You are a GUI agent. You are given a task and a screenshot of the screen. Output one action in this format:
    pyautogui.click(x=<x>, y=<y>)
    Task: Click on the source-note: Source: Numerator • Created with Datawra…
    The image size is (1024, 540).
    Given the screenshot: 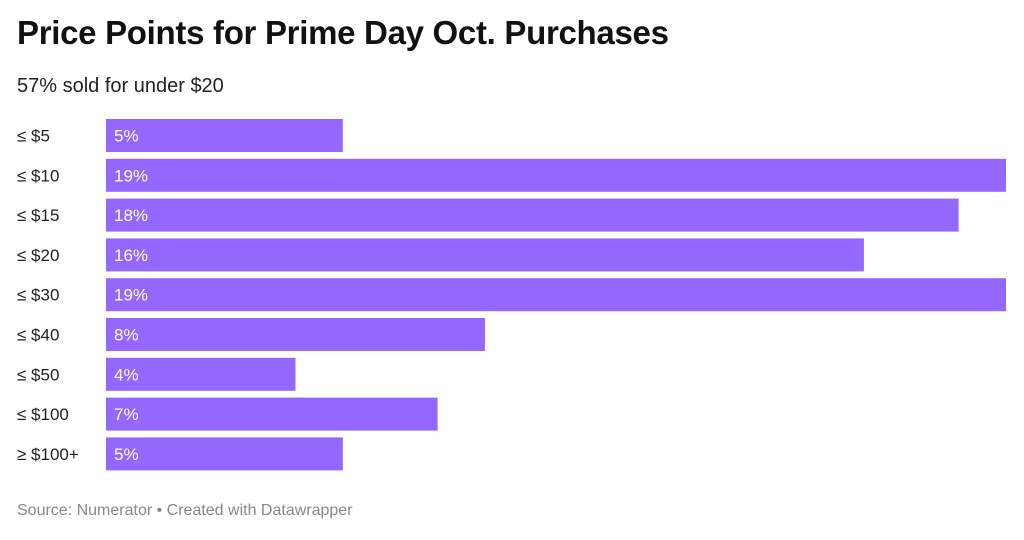 What is the action you would take?
    pyautogui.click(x=185, y=510)
    